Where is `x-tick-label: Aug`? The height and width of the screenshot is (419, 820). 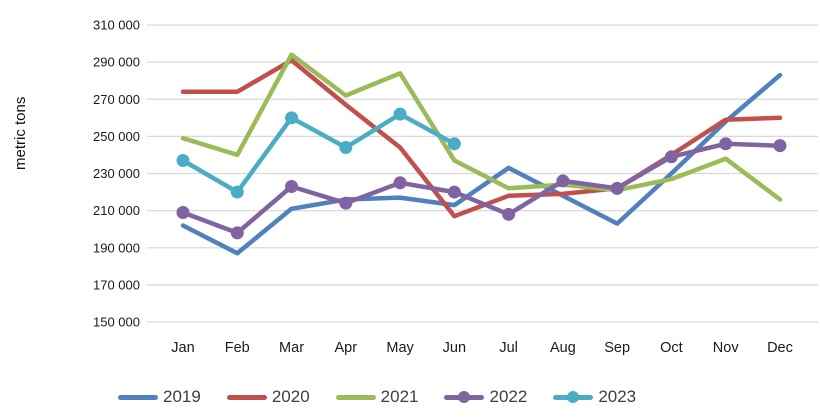 x-tick-label: Aug is located at coordinates (563, 348).